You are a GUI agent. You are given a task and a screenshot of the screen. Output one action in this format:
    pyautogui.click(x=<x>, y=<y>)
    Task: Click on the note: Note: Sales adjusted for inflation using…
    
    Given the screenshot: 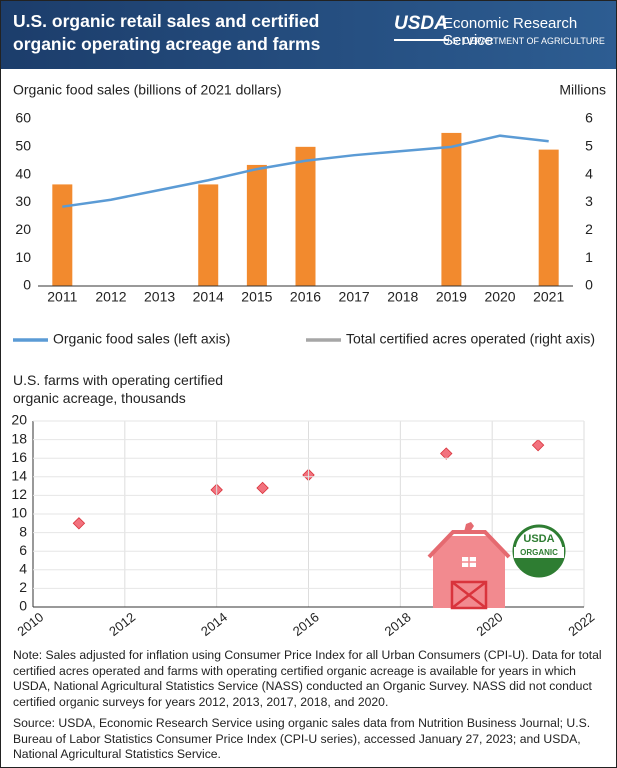 What is the action you would take?
    pyautogui.click(x=307, y=678)
    